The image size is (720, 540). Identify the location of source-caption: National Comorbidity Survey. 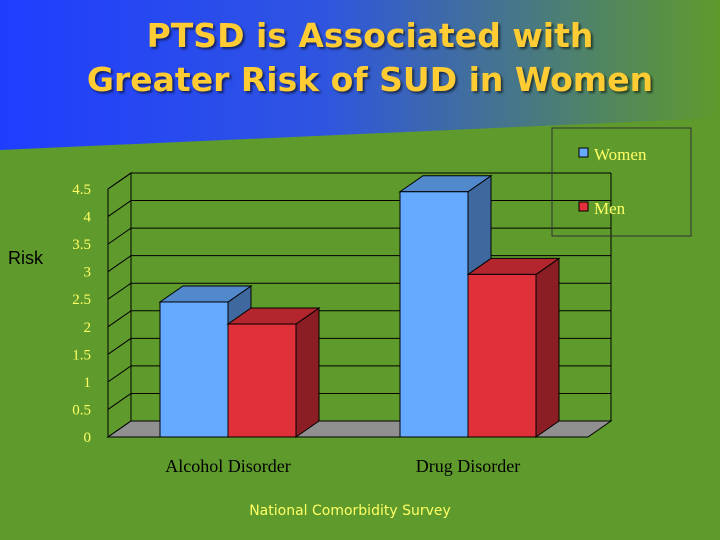
(350, 511).